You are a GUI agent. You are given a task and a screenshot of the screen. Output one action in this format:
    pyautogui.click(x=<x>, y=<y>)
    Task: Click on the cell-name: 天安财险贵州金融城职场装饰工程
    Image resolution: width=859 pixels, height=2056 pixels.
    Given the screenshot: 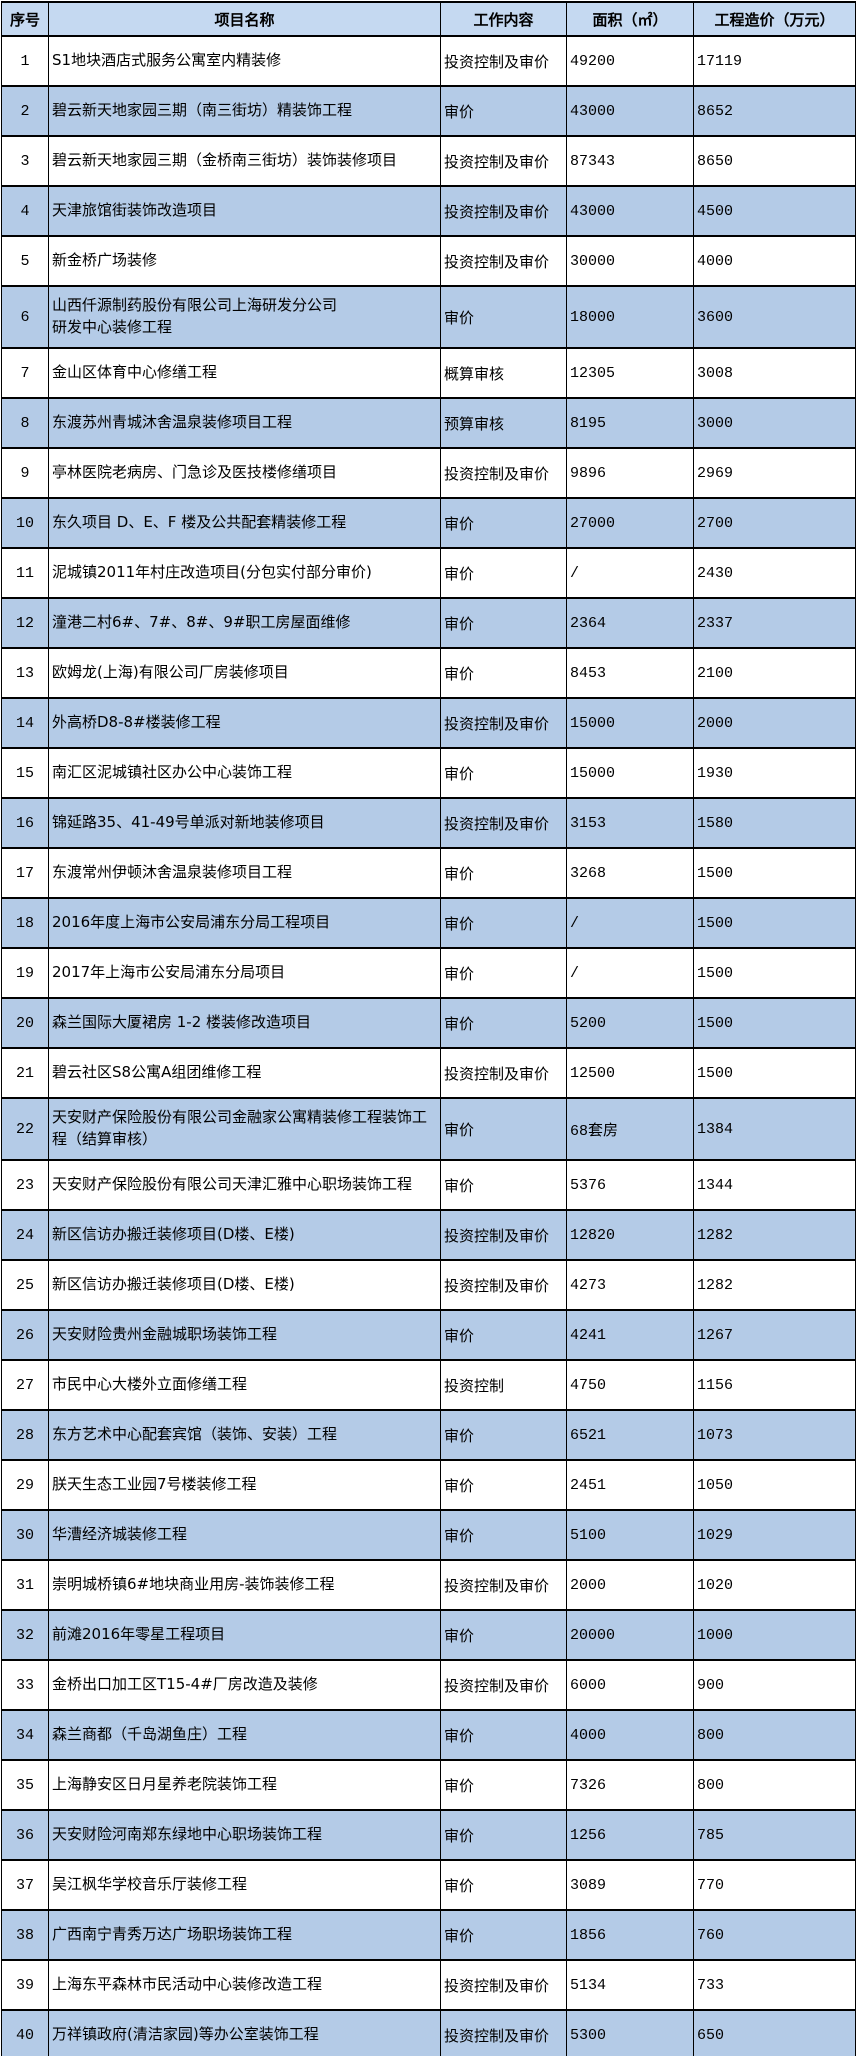 What is the action you would take?
    pyautogui.click(x=244, y=1335)
    